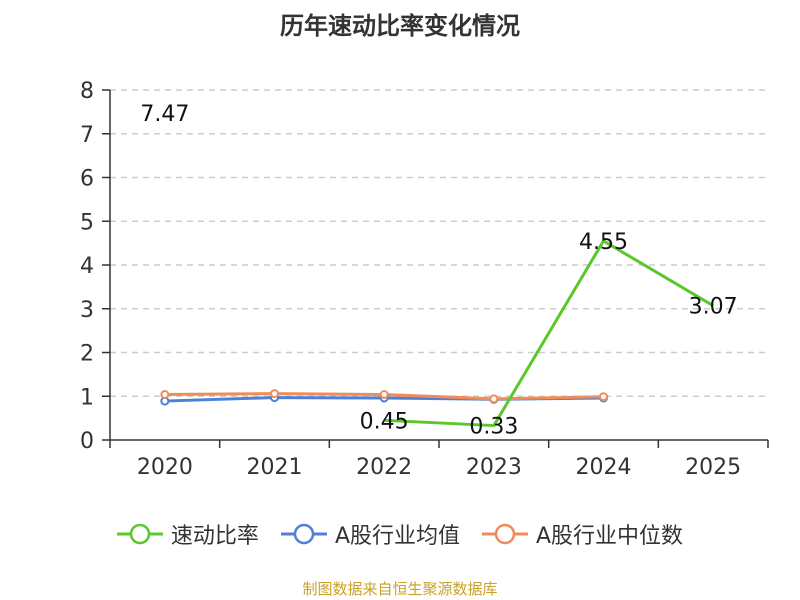 The image size is (800, 600). What do you see at coordinates (713, 307) in the screenshot?
I see `data-label: 3.07` at bounding box center [713, 307].